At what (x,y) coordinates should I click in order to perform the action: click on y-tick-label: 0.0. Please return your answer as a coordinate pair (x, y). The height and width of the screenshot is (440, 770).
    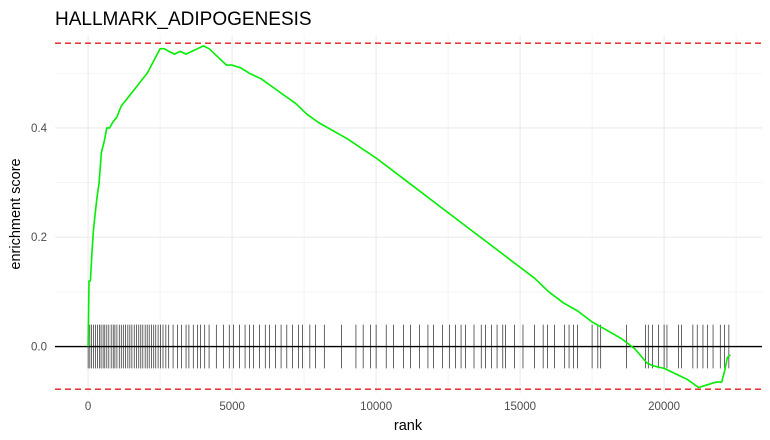
    Looking at the image, I should click on (39, 348).